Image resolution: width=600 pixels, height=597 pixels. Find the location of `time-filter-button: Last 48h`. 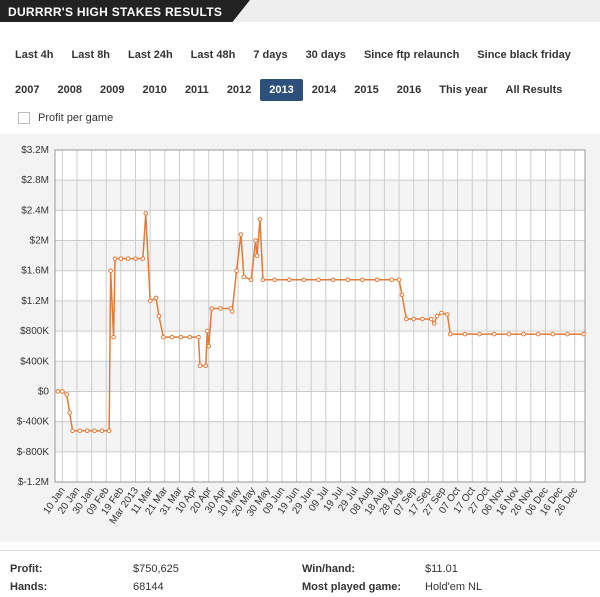

time-filter-button: Last 48h is located at coordinates (213, 55).